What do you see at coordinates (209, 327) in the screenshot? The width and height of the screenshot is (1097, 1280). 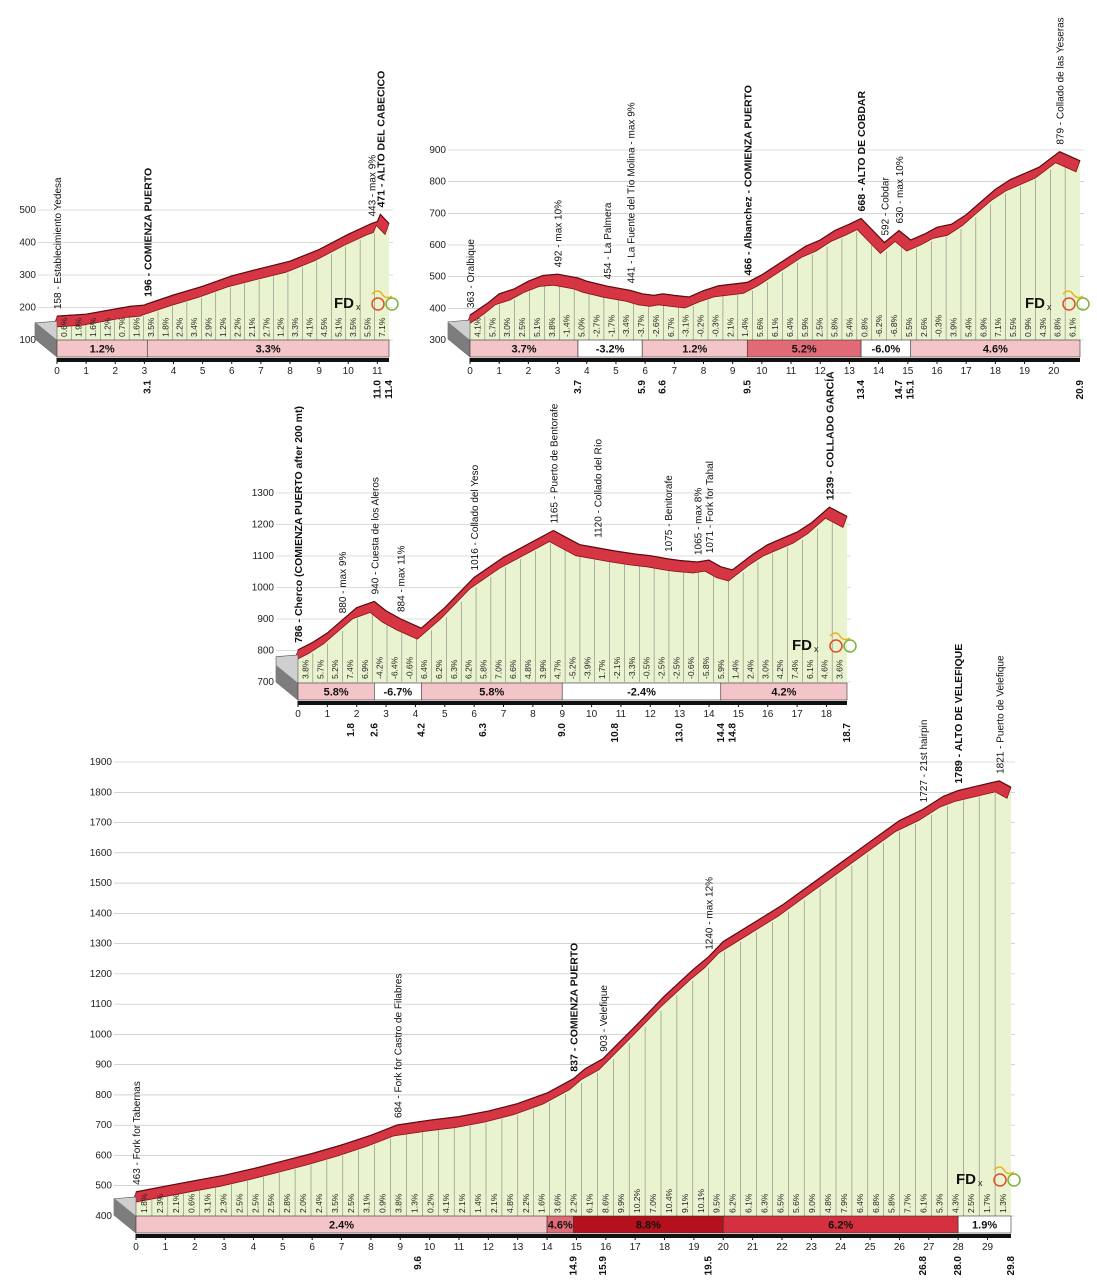 I see `km-gradient-label: 2.9%` at bounding box center [209, 327].